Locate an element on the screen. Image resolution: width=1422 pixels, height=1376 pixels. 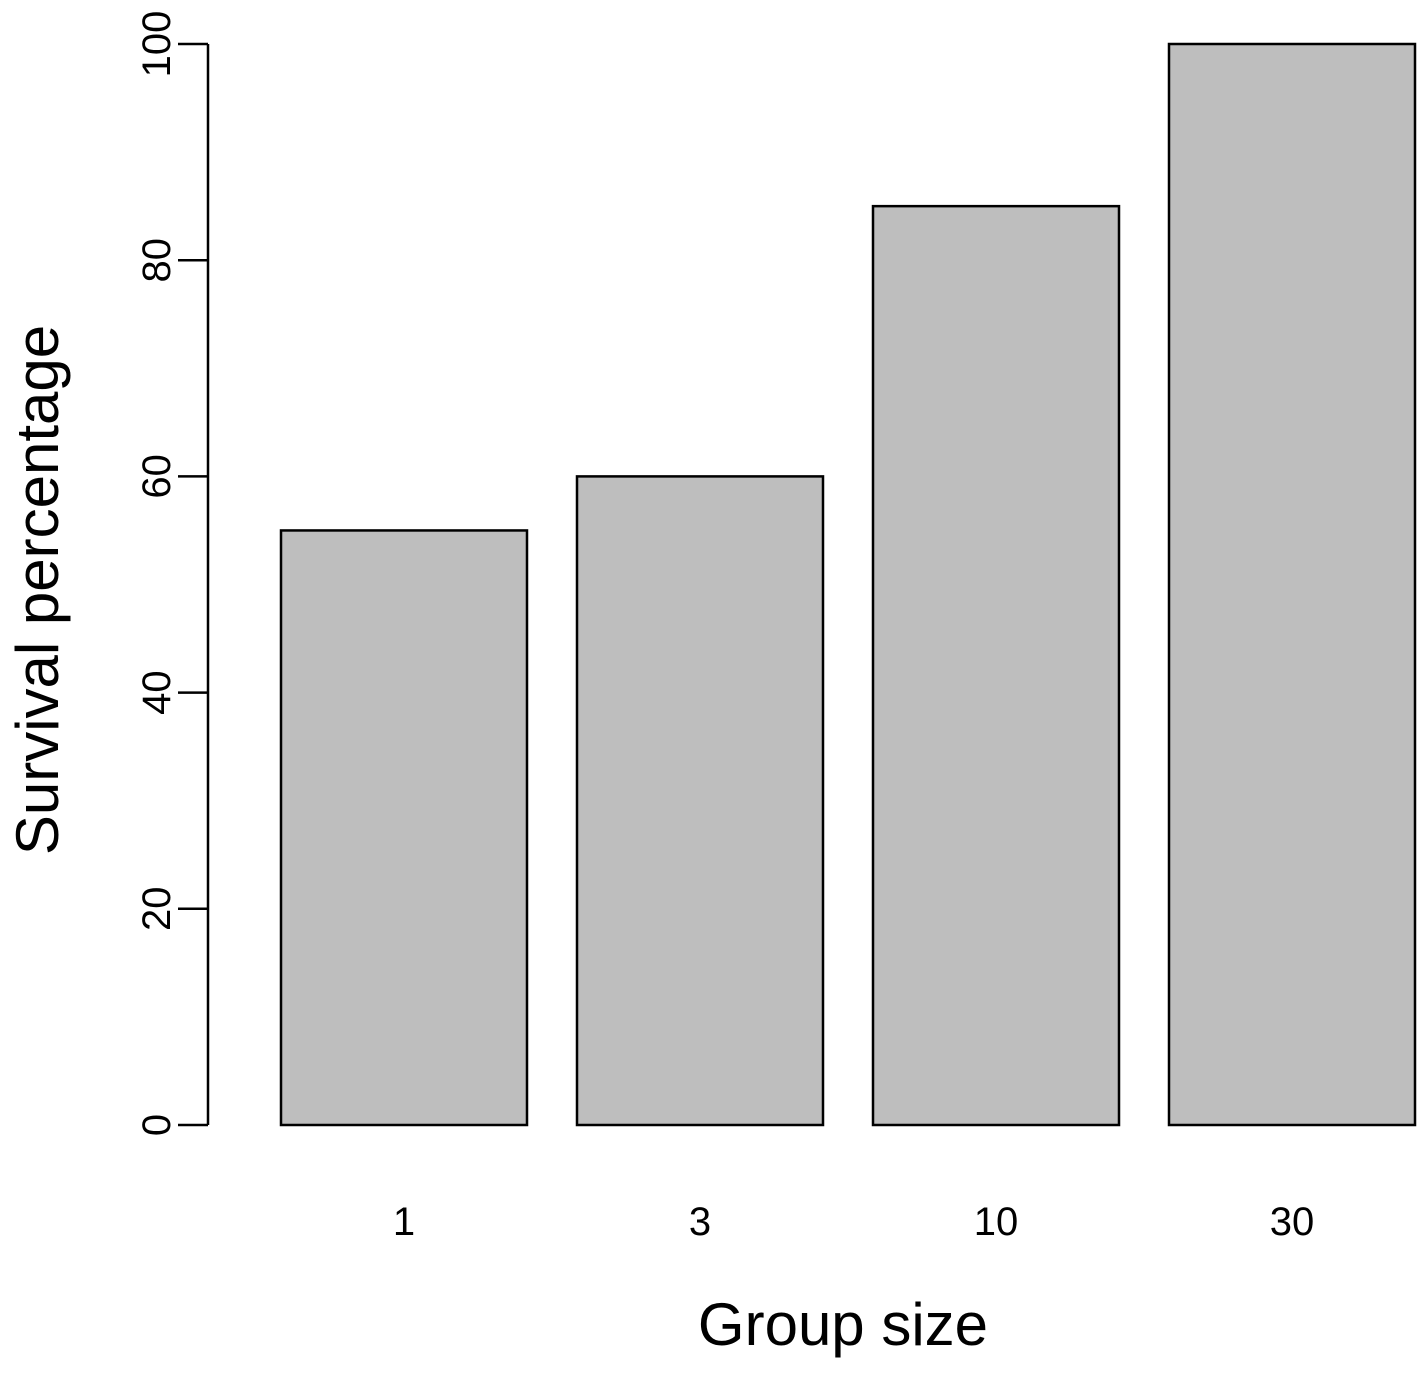
x-tick-label: 1 is located at coordinates (404, 1222).